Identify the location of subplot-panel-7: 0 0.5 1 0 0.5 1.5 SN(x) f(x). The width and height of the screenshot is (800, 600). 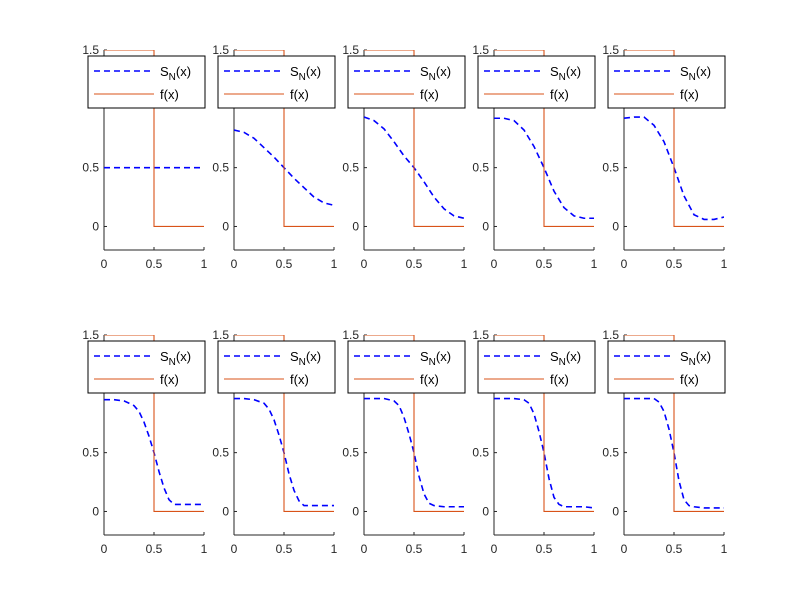
(274, 442).